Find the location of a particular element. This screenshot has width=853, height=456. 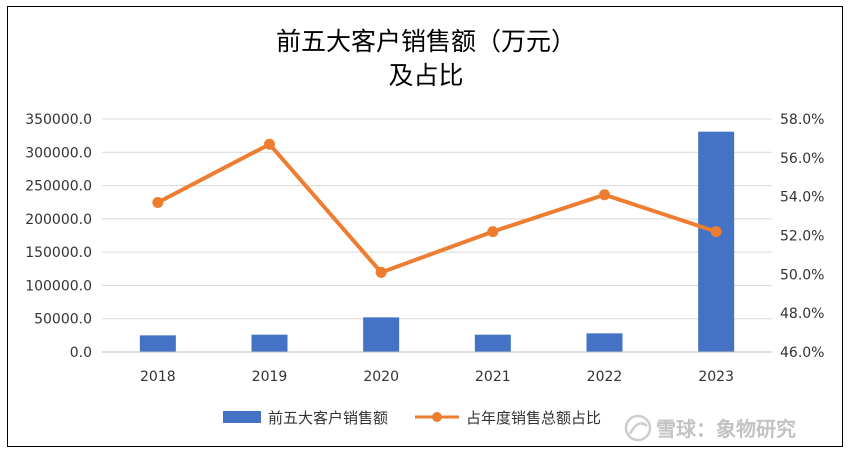

right-axis-tick-label: 54.0% is located at coordinates (802, 198).